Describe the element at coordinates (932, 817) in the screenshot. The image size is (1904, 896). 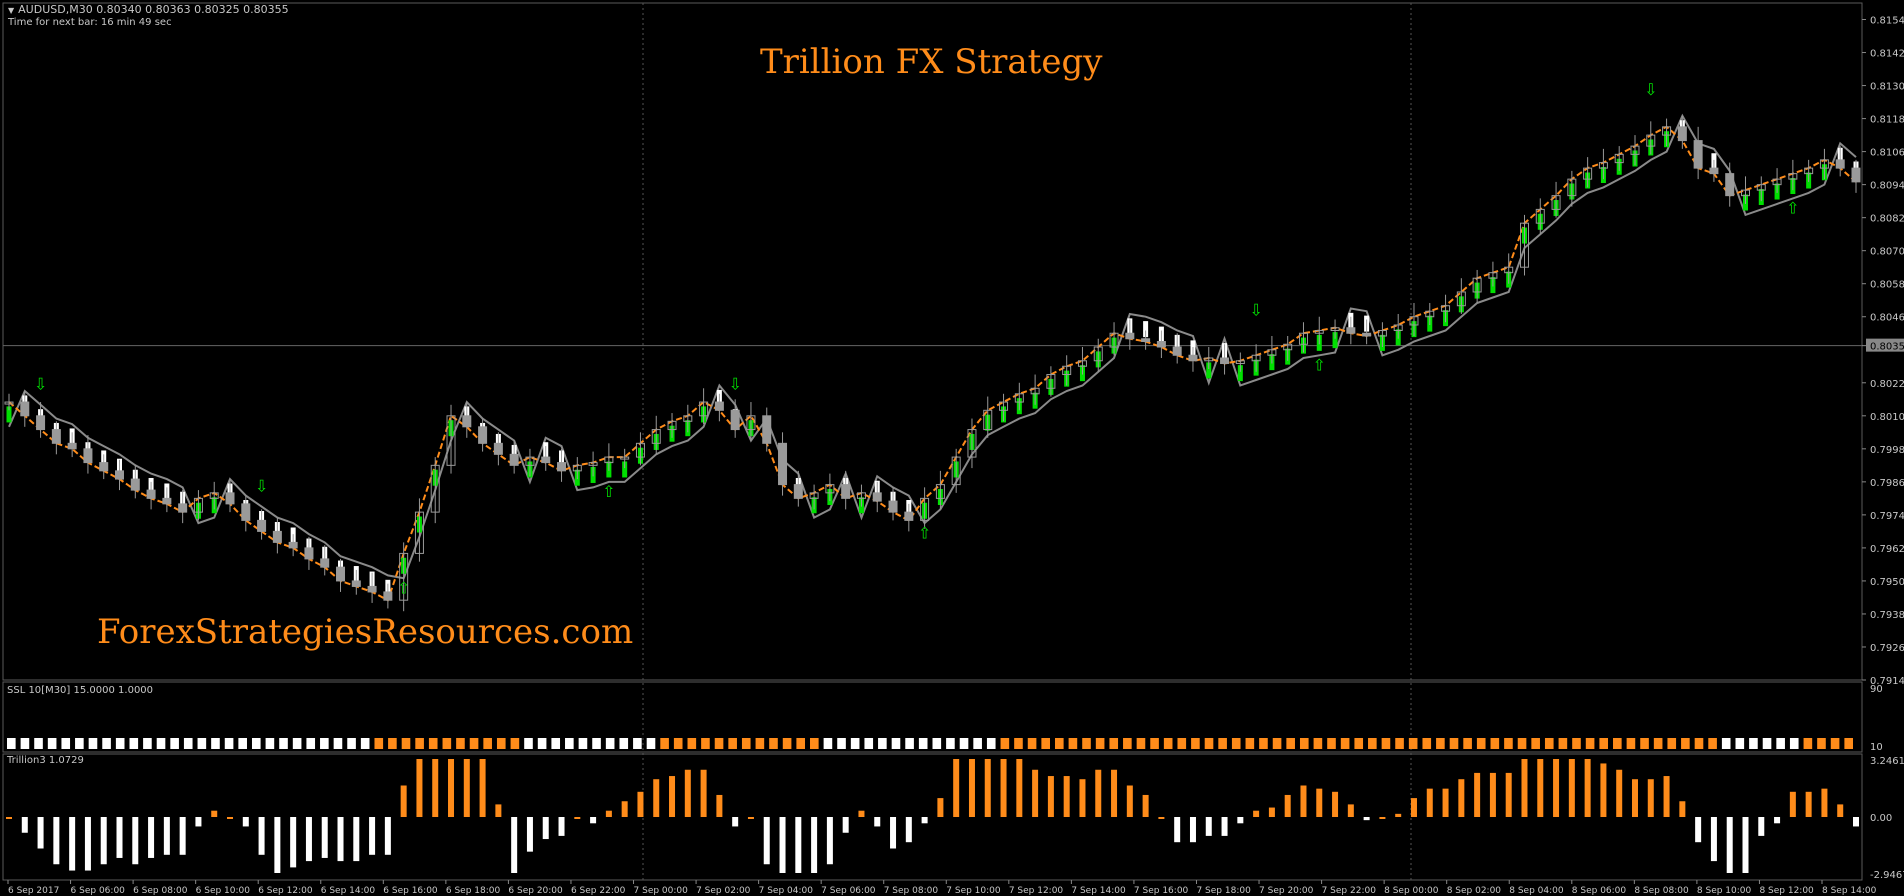
I see `trillion-frame` at that location.